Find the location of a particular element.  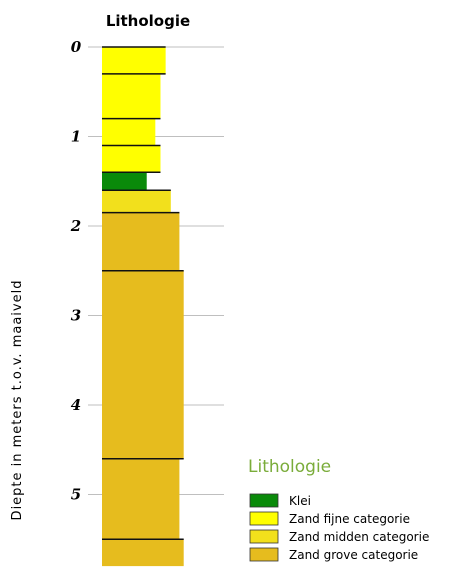

y-tick-labels: 0 1 2 3 4 5 is located at coordinates (76, 271).